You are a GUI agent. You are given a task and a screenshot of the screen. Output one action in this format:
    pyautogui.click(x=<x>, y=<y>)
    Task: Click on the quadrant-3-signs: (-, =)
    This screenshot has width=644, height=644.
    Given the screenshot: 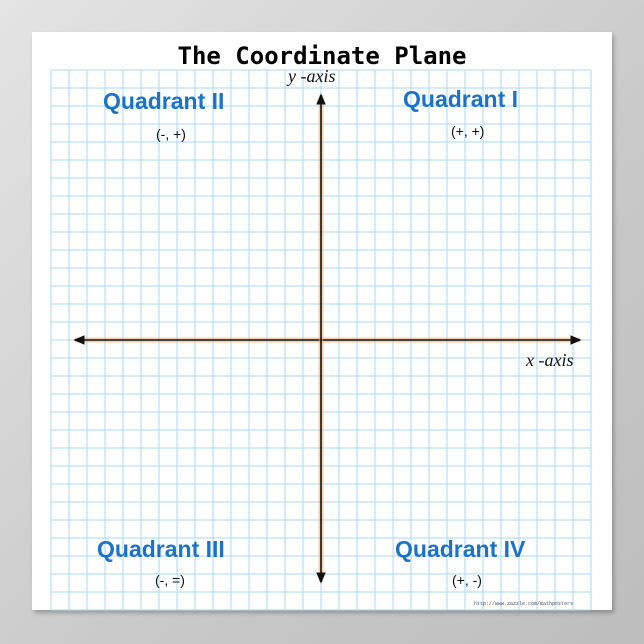 What is the action you would take?
    pyautogui.click(x=170, y=580)
    